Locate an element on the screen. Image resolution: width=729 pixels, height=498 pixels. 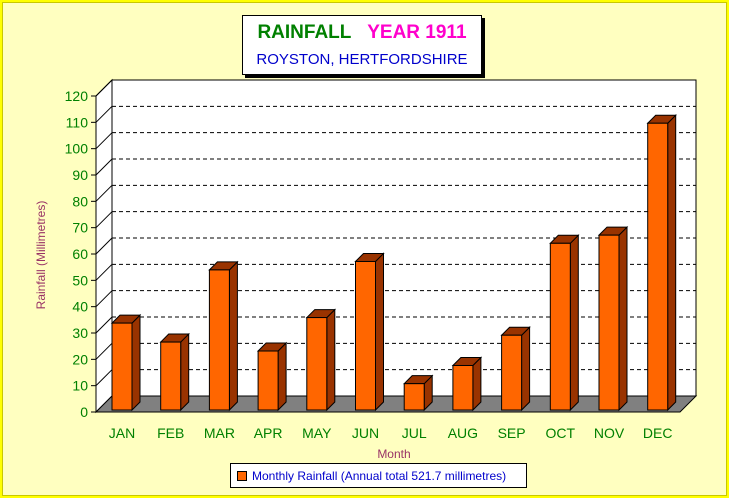
y-tick-label: 30 is located at coordinates (80, 333).